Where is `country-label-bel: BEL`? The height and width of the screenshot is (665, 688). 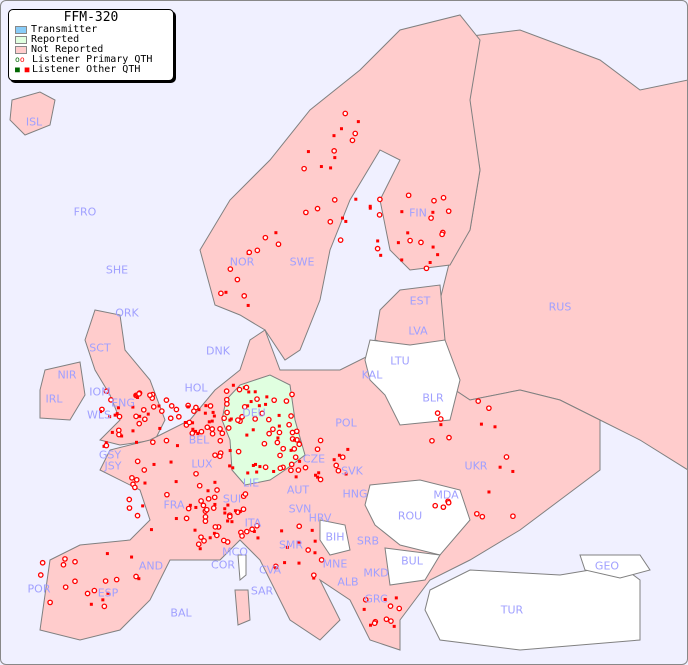 country-label-bel: BEL is located at coordinates (199, 440).